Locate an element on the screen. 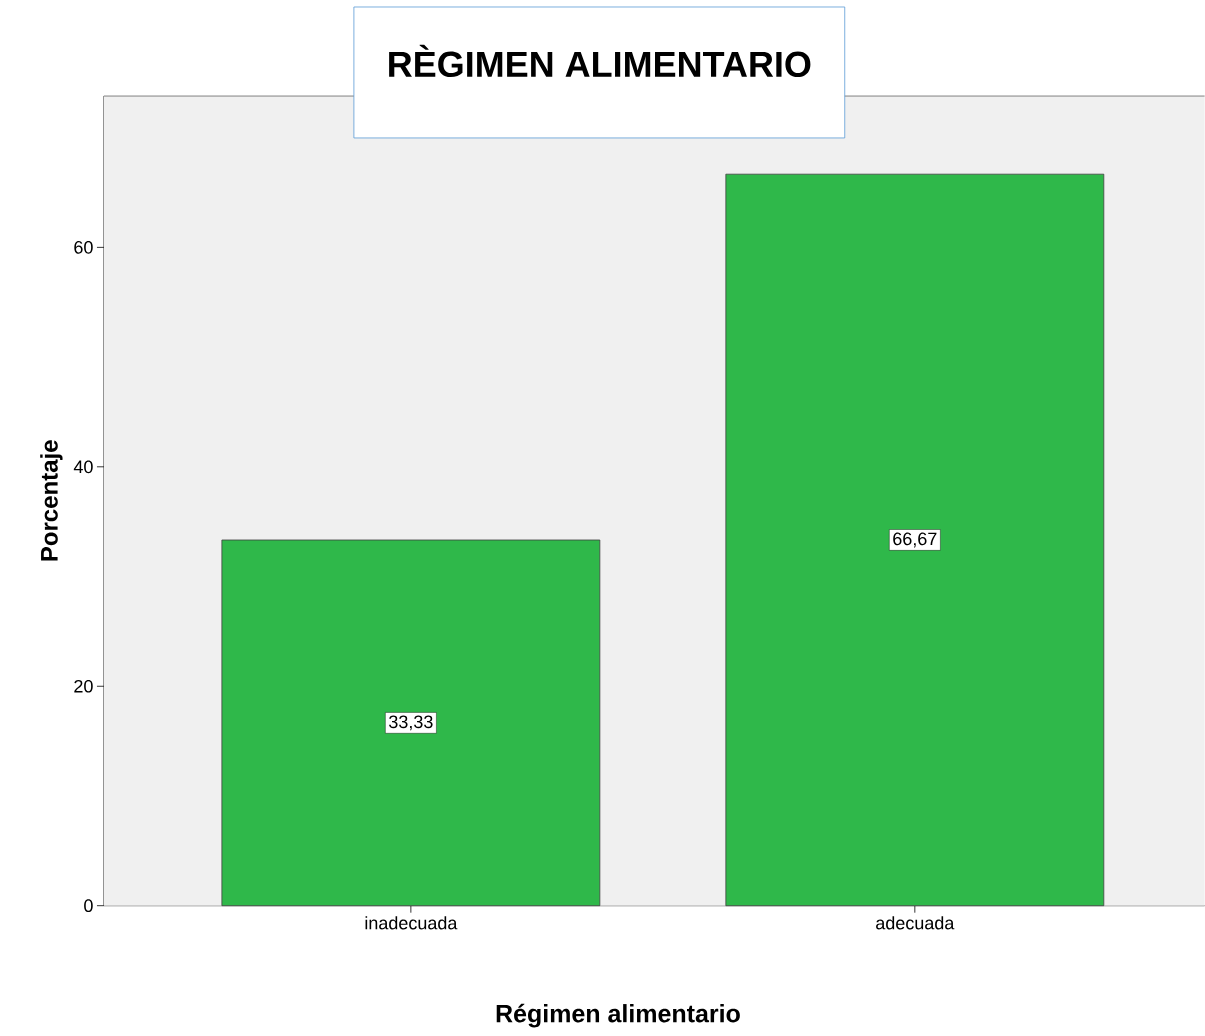 Image resolution: width=1205 pixels, height=1036 pixels. y-axis-title: Porcentaje is located at coordinates (51, 500).